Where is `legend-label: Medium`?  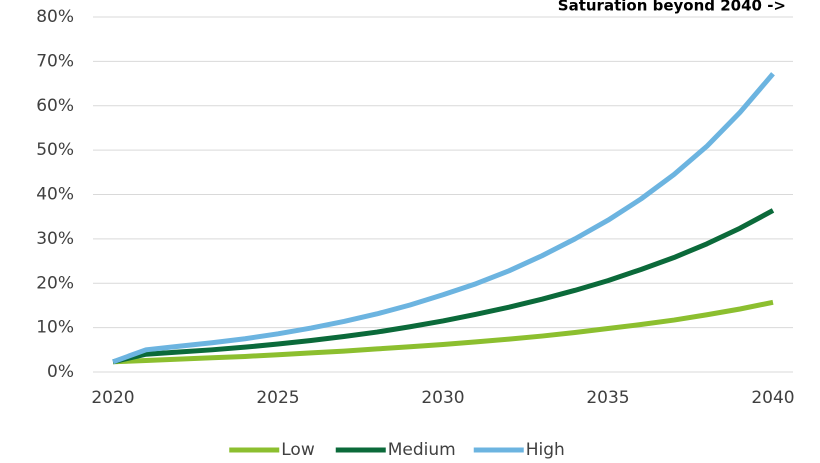
legend-label: Medium is located at coordinates (422, 450).